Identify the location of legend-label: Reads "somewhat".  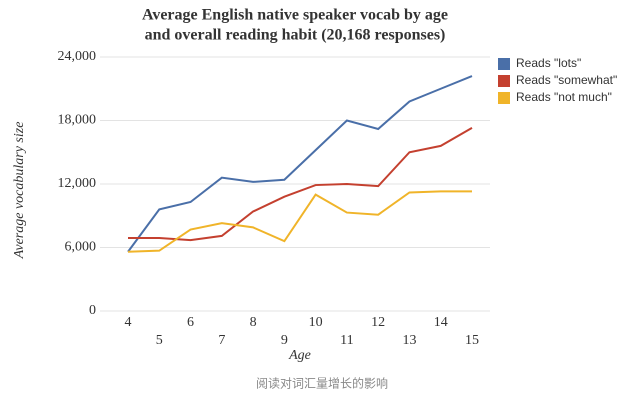
(566, 80).